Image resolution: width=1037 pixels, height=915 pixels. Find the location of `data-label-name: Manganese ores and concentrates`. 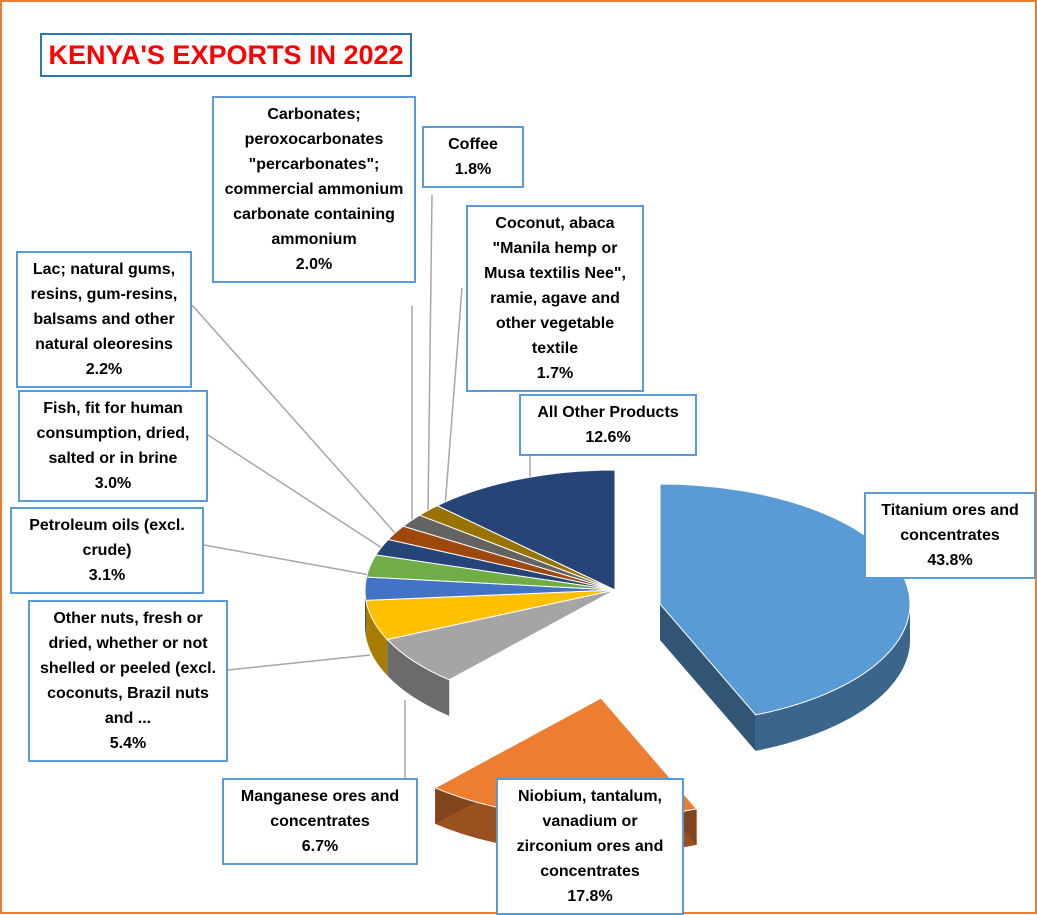

data-label-name: Manganese ores and concentrates is located at coordinates (320, 809).